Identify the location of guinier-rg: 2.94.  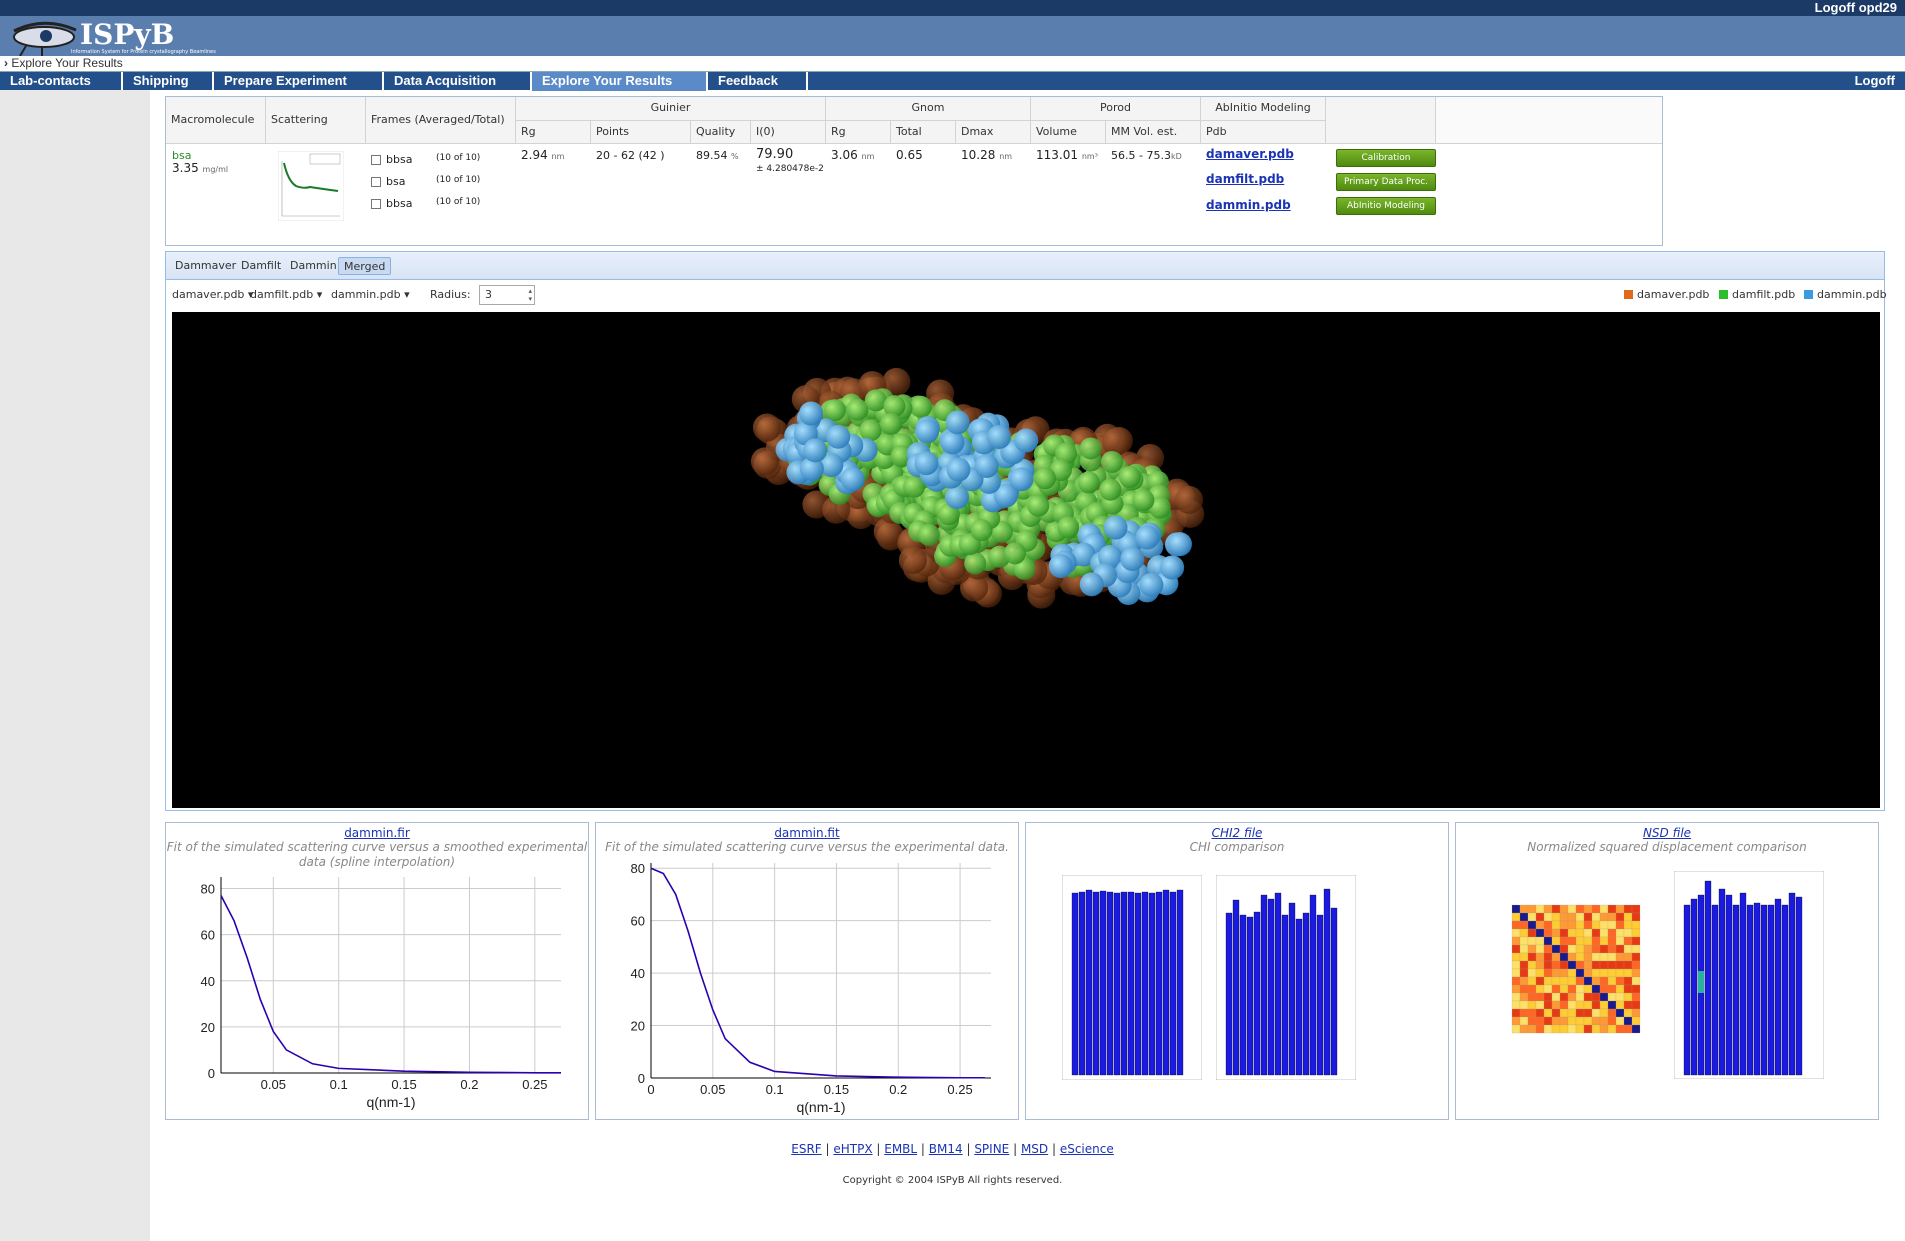
(534, 155).